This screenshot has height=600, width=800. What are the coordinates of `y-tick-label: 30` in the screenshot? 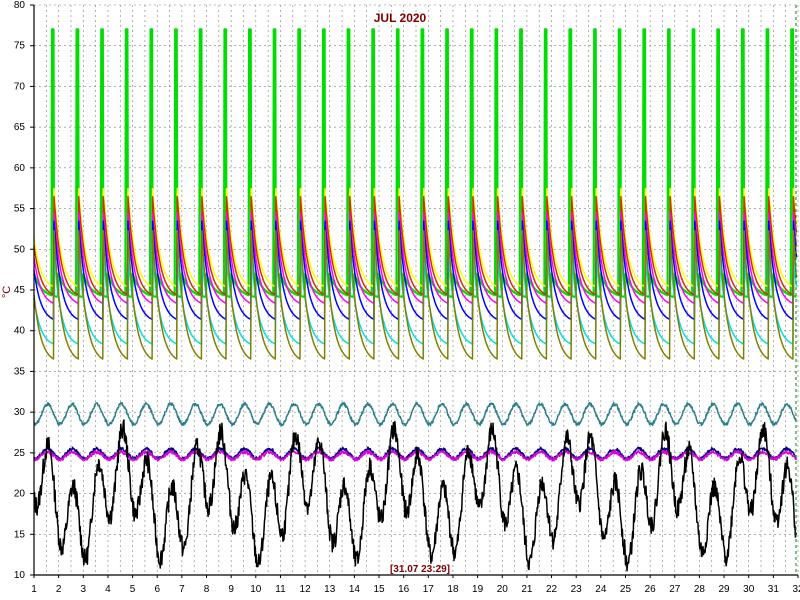 It's located at (20, 412).